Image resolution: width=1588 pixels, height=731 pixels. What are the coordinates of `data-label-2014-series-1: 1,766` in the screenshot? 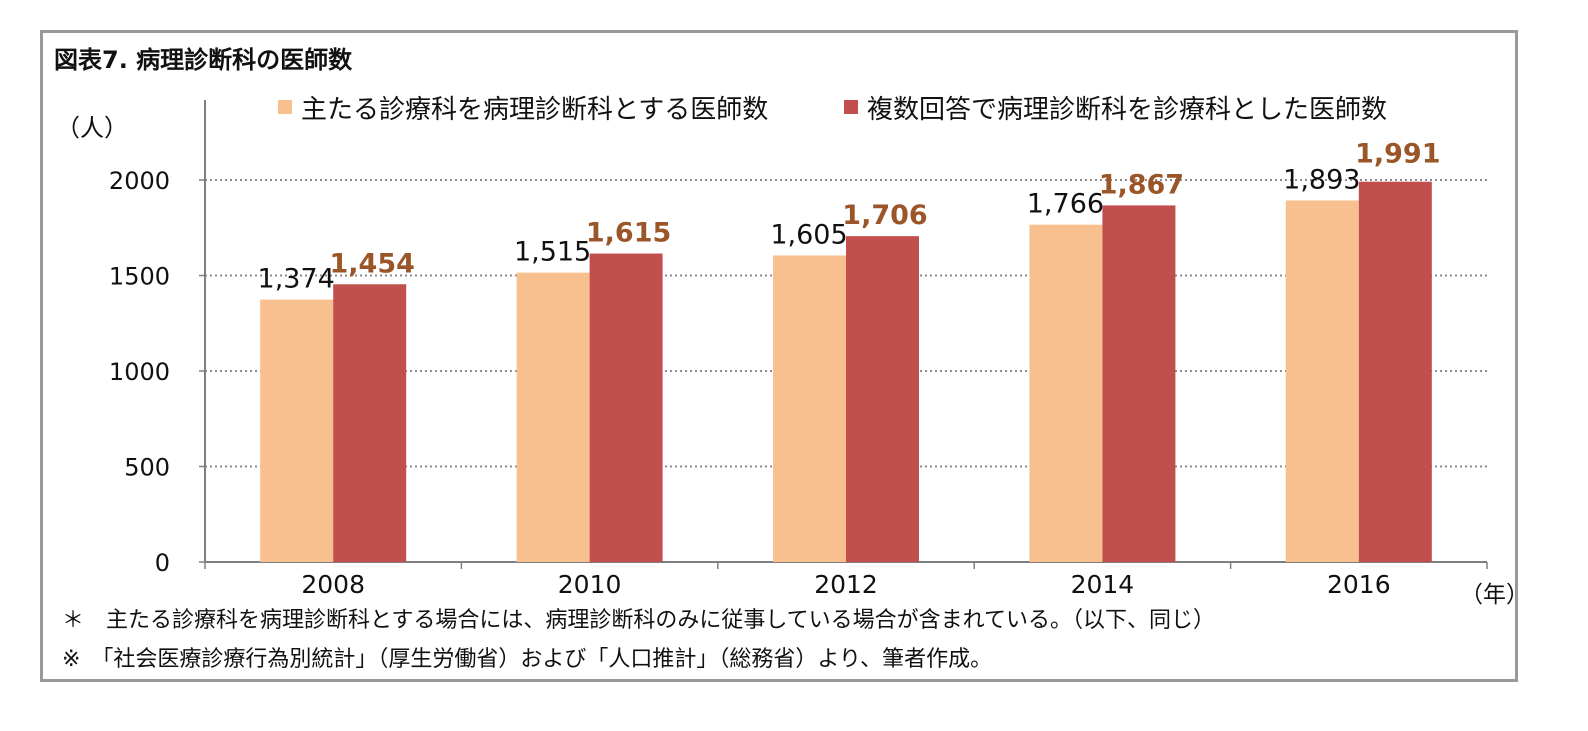 It's located at (1065, 204).